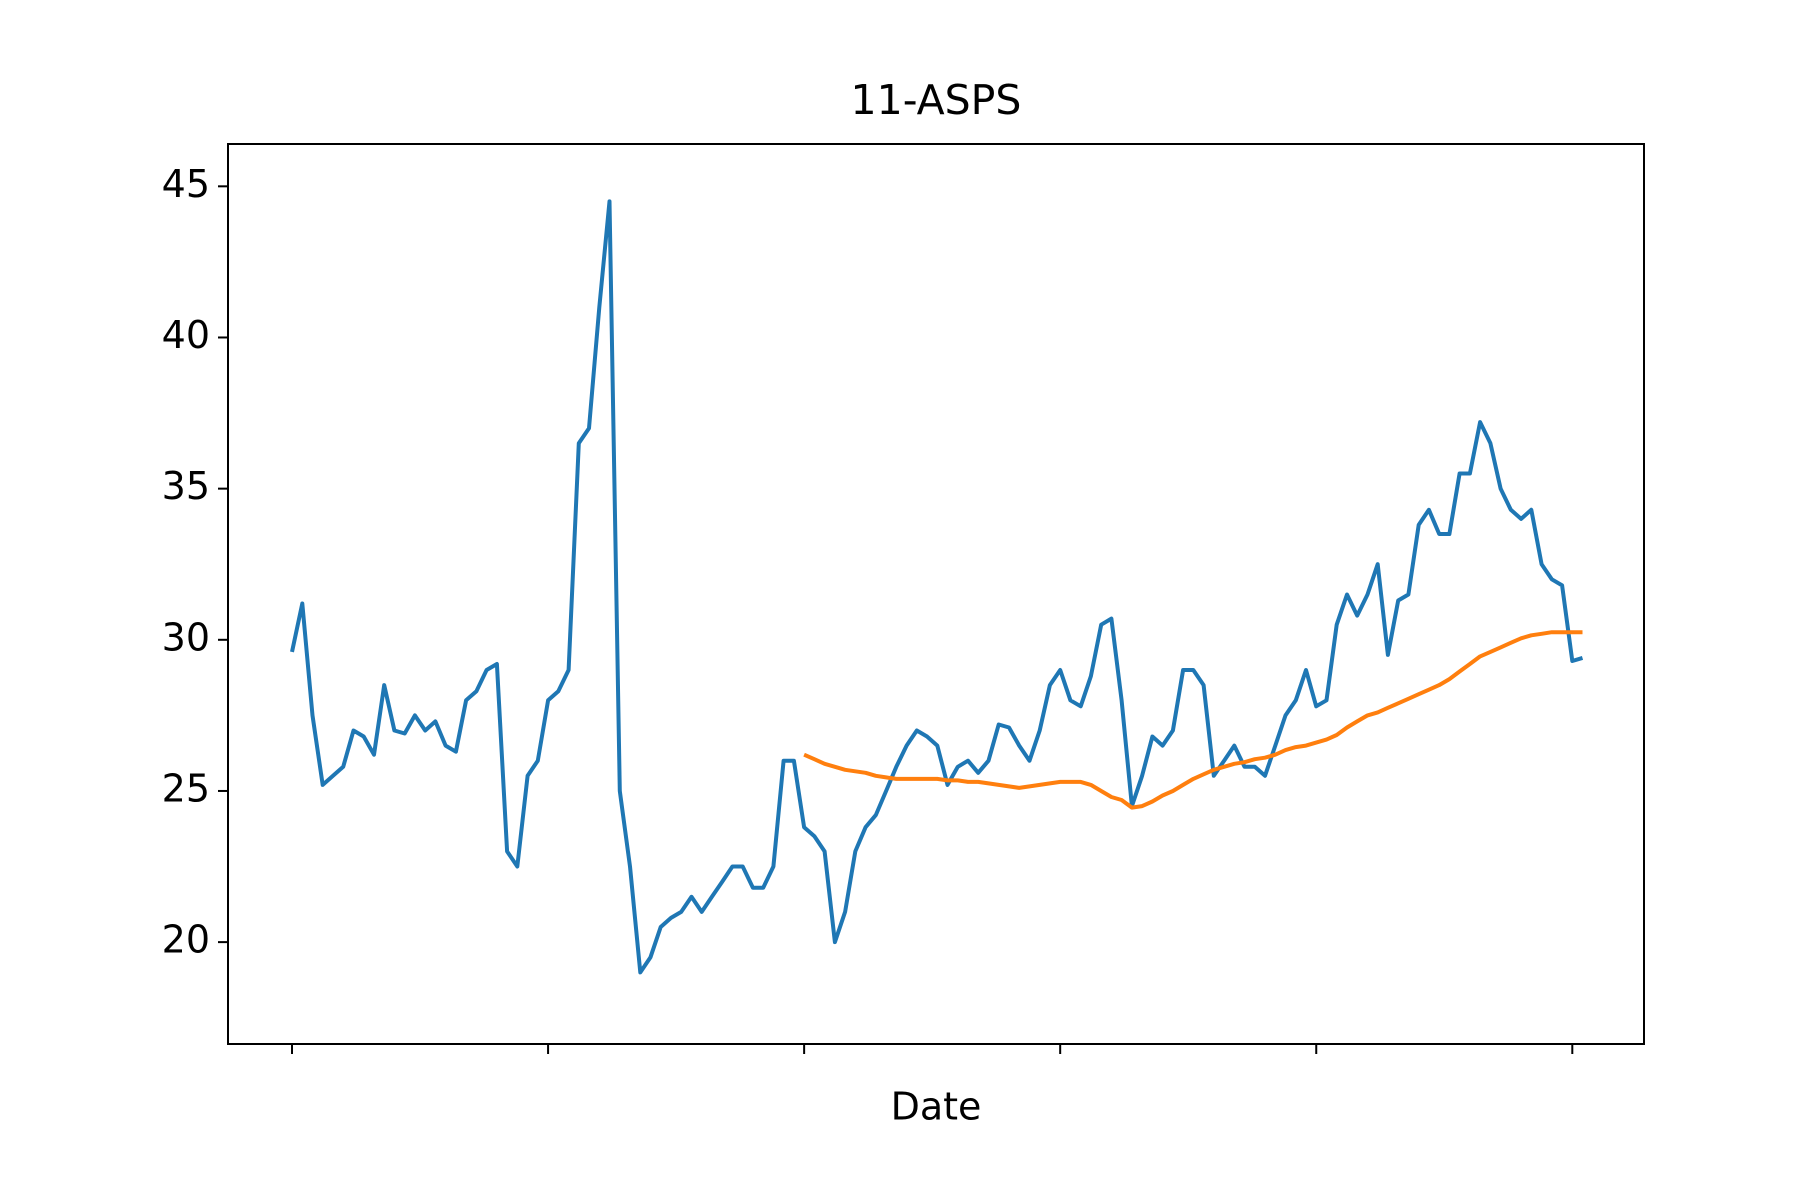 The image size is (1800, 1200). Describe the element at coordinates (186, 335) in the screenshot. I see `y-tick-label: 40` at that location.